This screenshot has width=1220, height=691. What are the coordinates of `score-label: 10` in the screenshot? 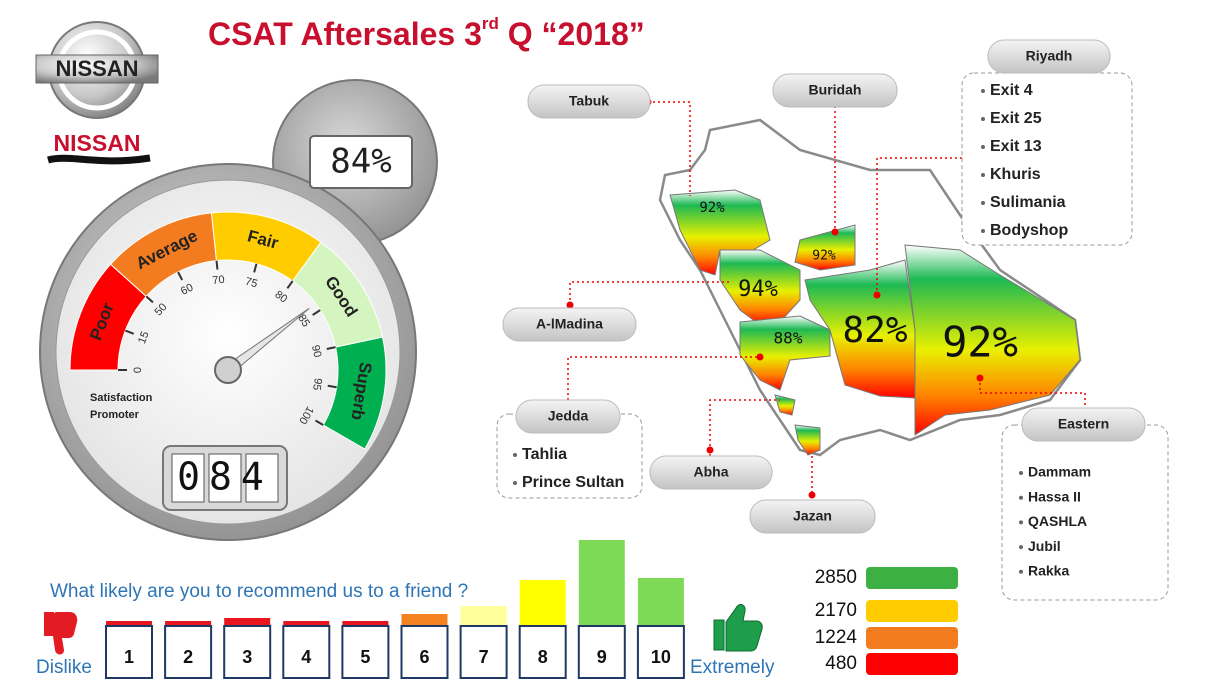 It's located at (661, 657).